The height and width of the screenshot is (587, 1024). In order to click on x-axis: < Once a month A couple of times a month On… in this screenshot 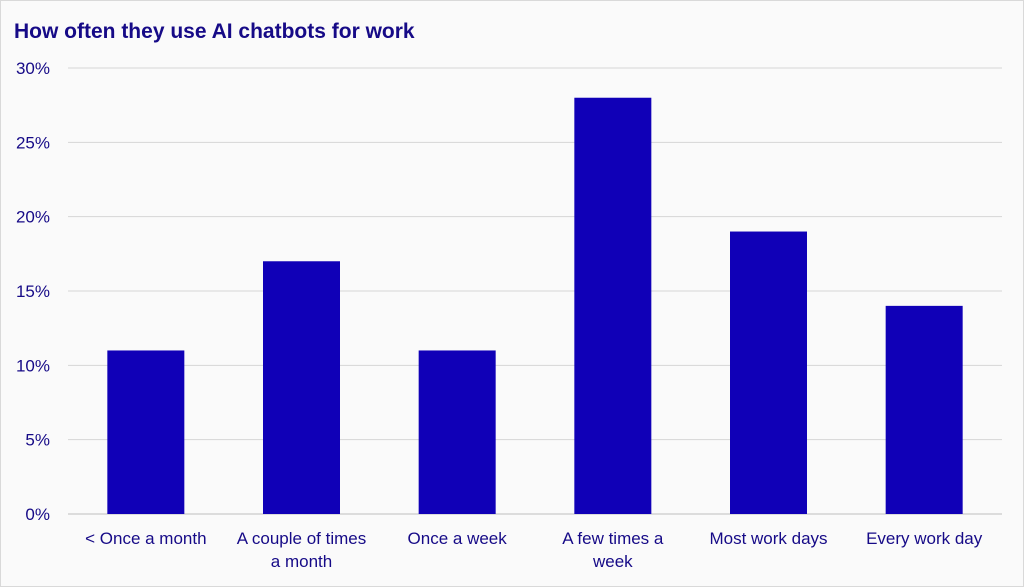, I will do `click(534, 550)`.